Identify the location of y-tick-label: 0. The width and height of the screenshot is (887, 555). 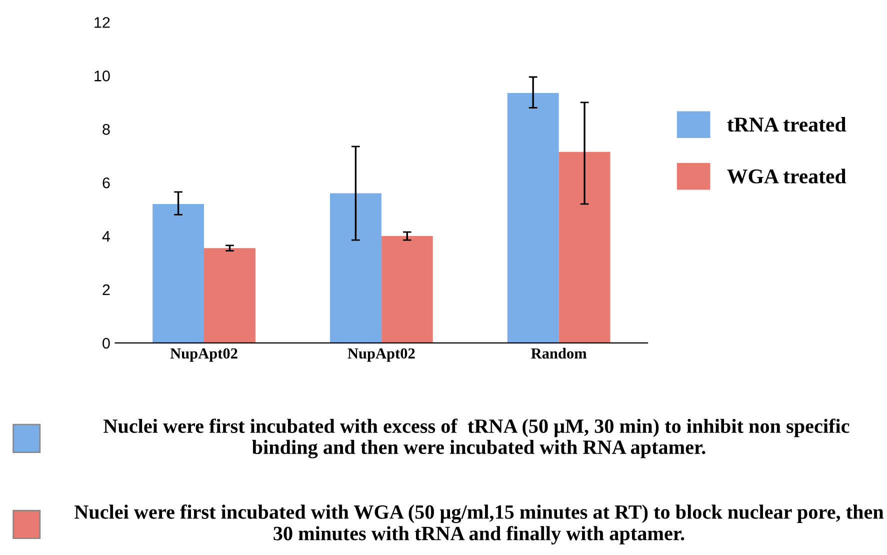
(106, 343).